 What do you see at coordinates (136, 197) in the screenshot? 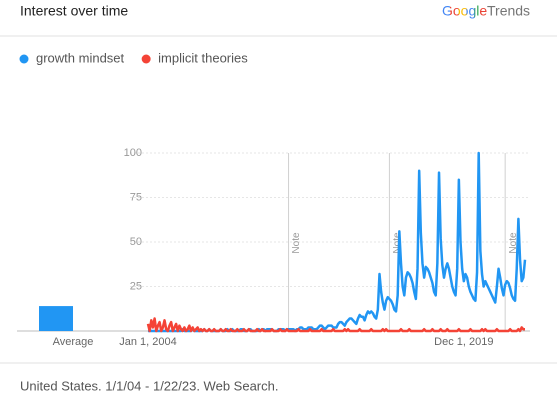
I see `y-tick-label: 75` at bounding box center [136, 197].